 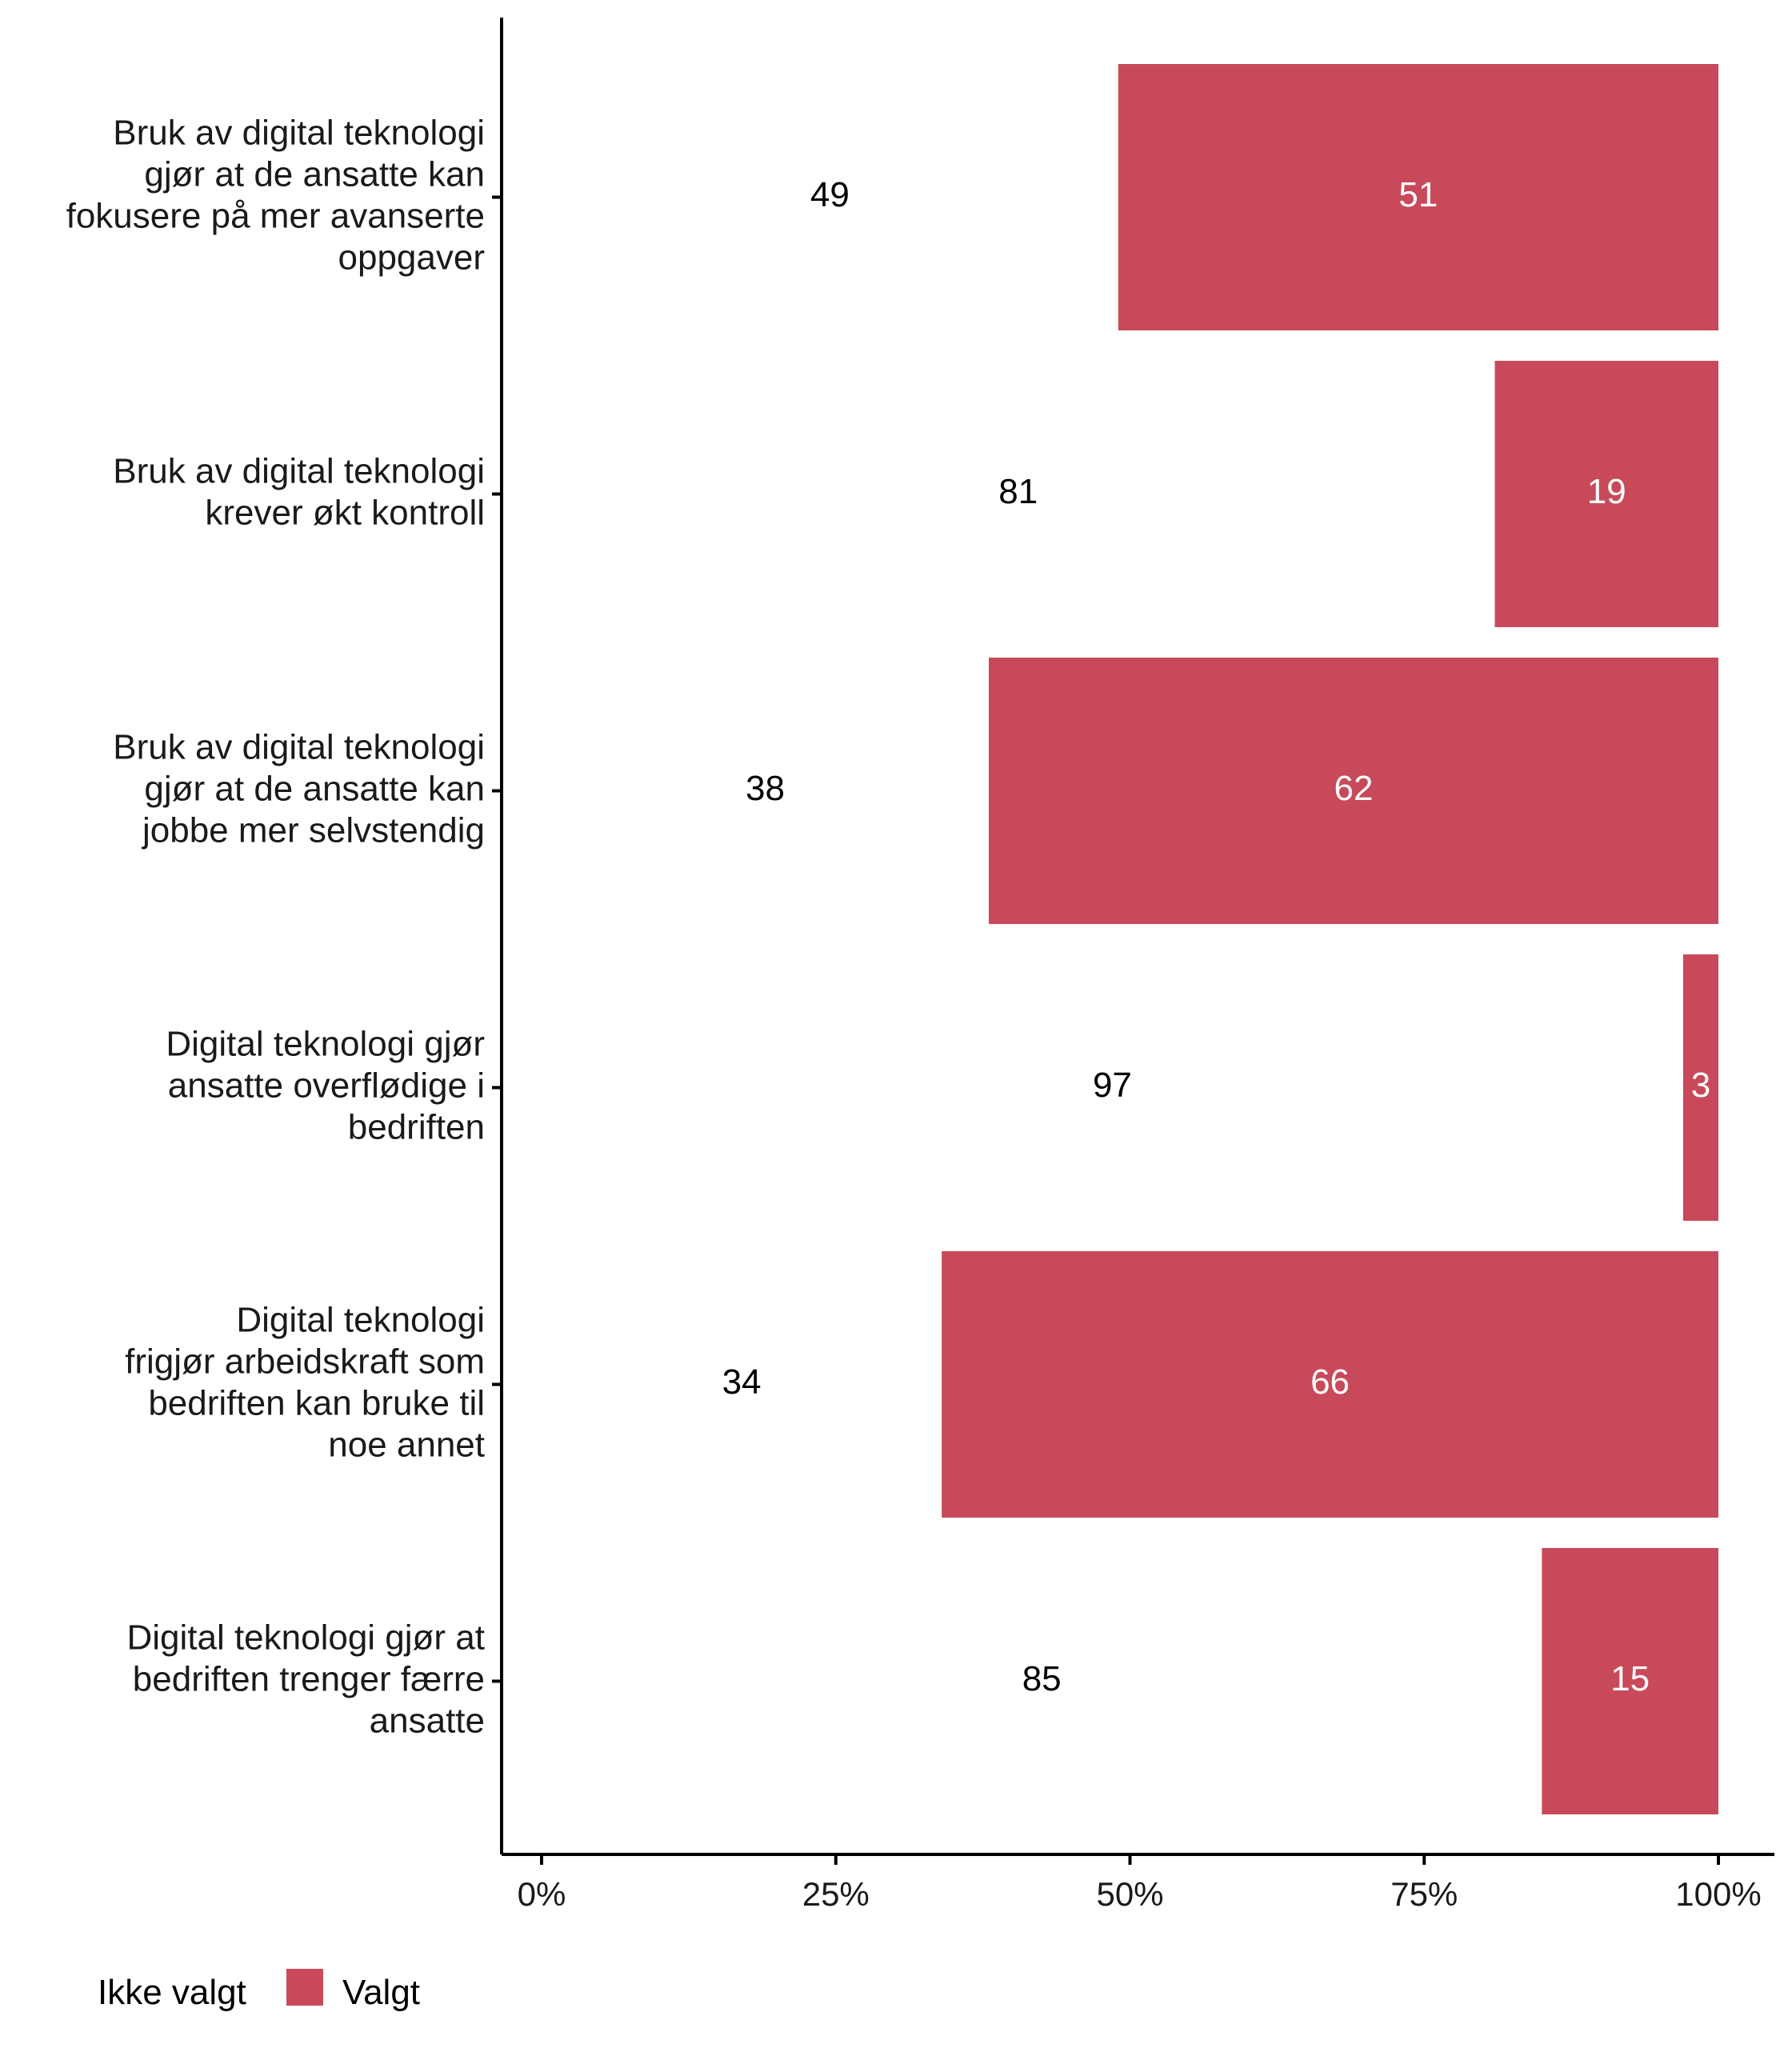 I want to click on x-axis-ticks: 0% 25% 50% 75% 100%, so click(x=1140, y=1883).